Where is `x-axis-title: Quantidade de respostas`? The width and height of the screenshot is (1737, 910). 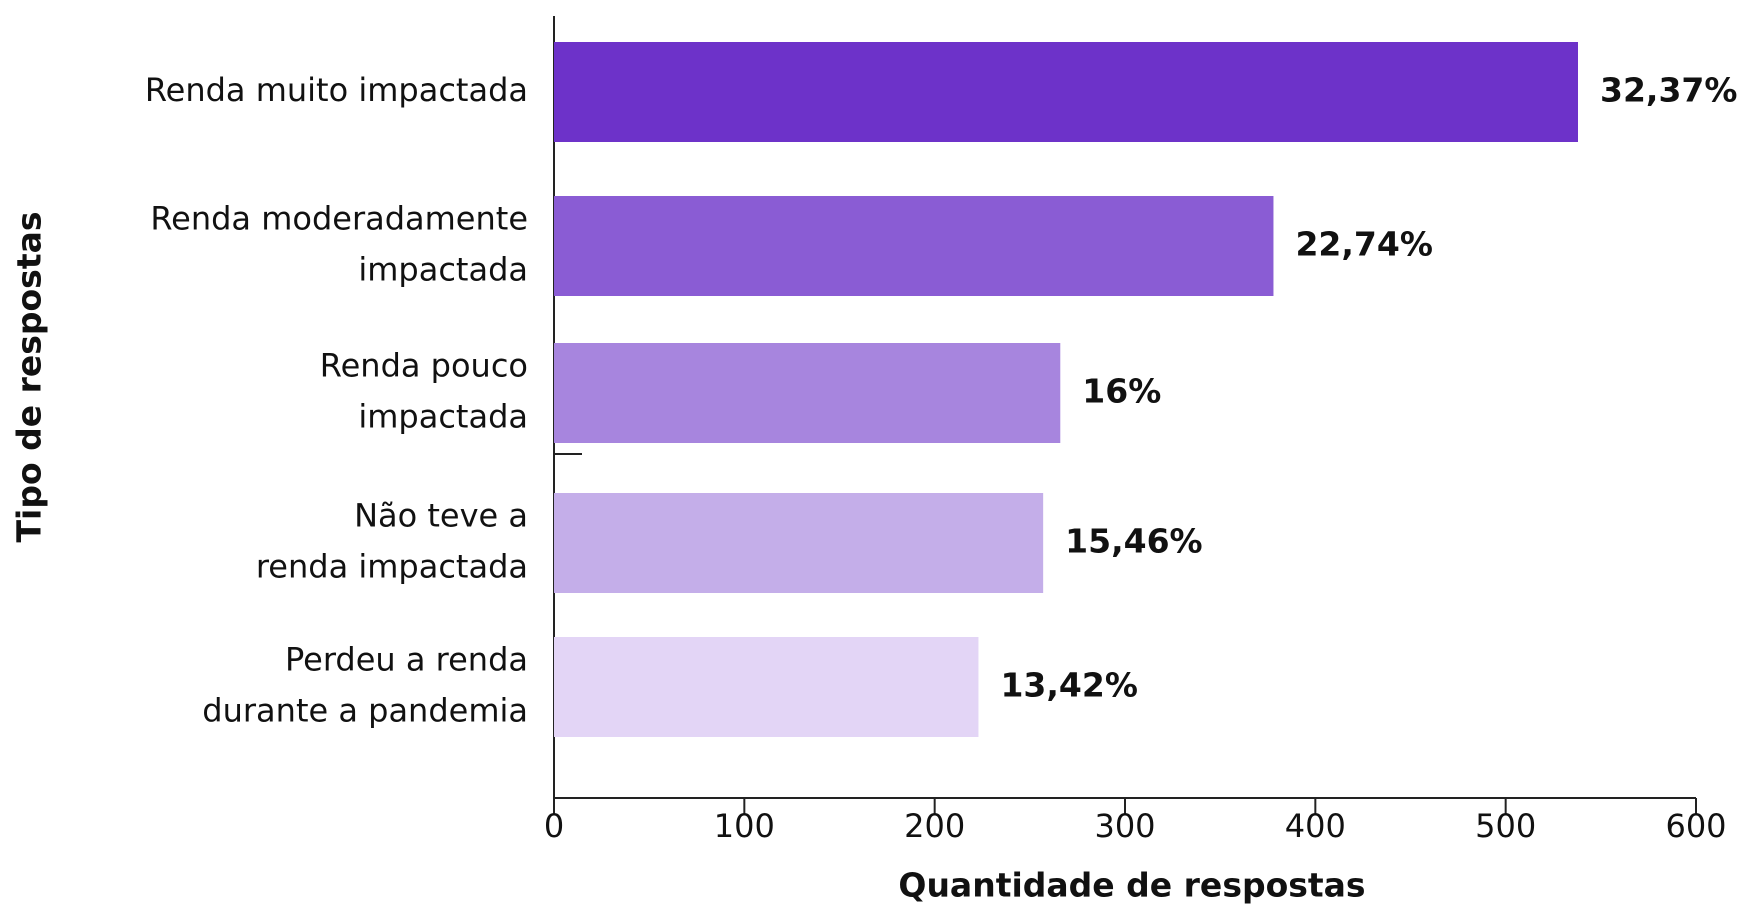
x-axis-title: Quantidade de respostas is located at coordinates (1131, 885).